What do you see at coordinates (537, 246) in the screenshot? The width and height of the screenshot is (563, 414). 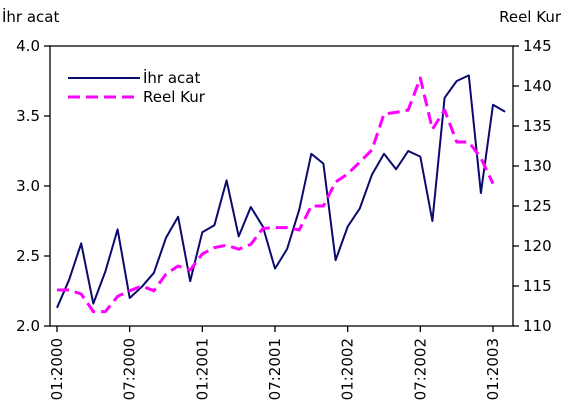 I see `right-tick-label: 120` at bounding box center [537, 246].